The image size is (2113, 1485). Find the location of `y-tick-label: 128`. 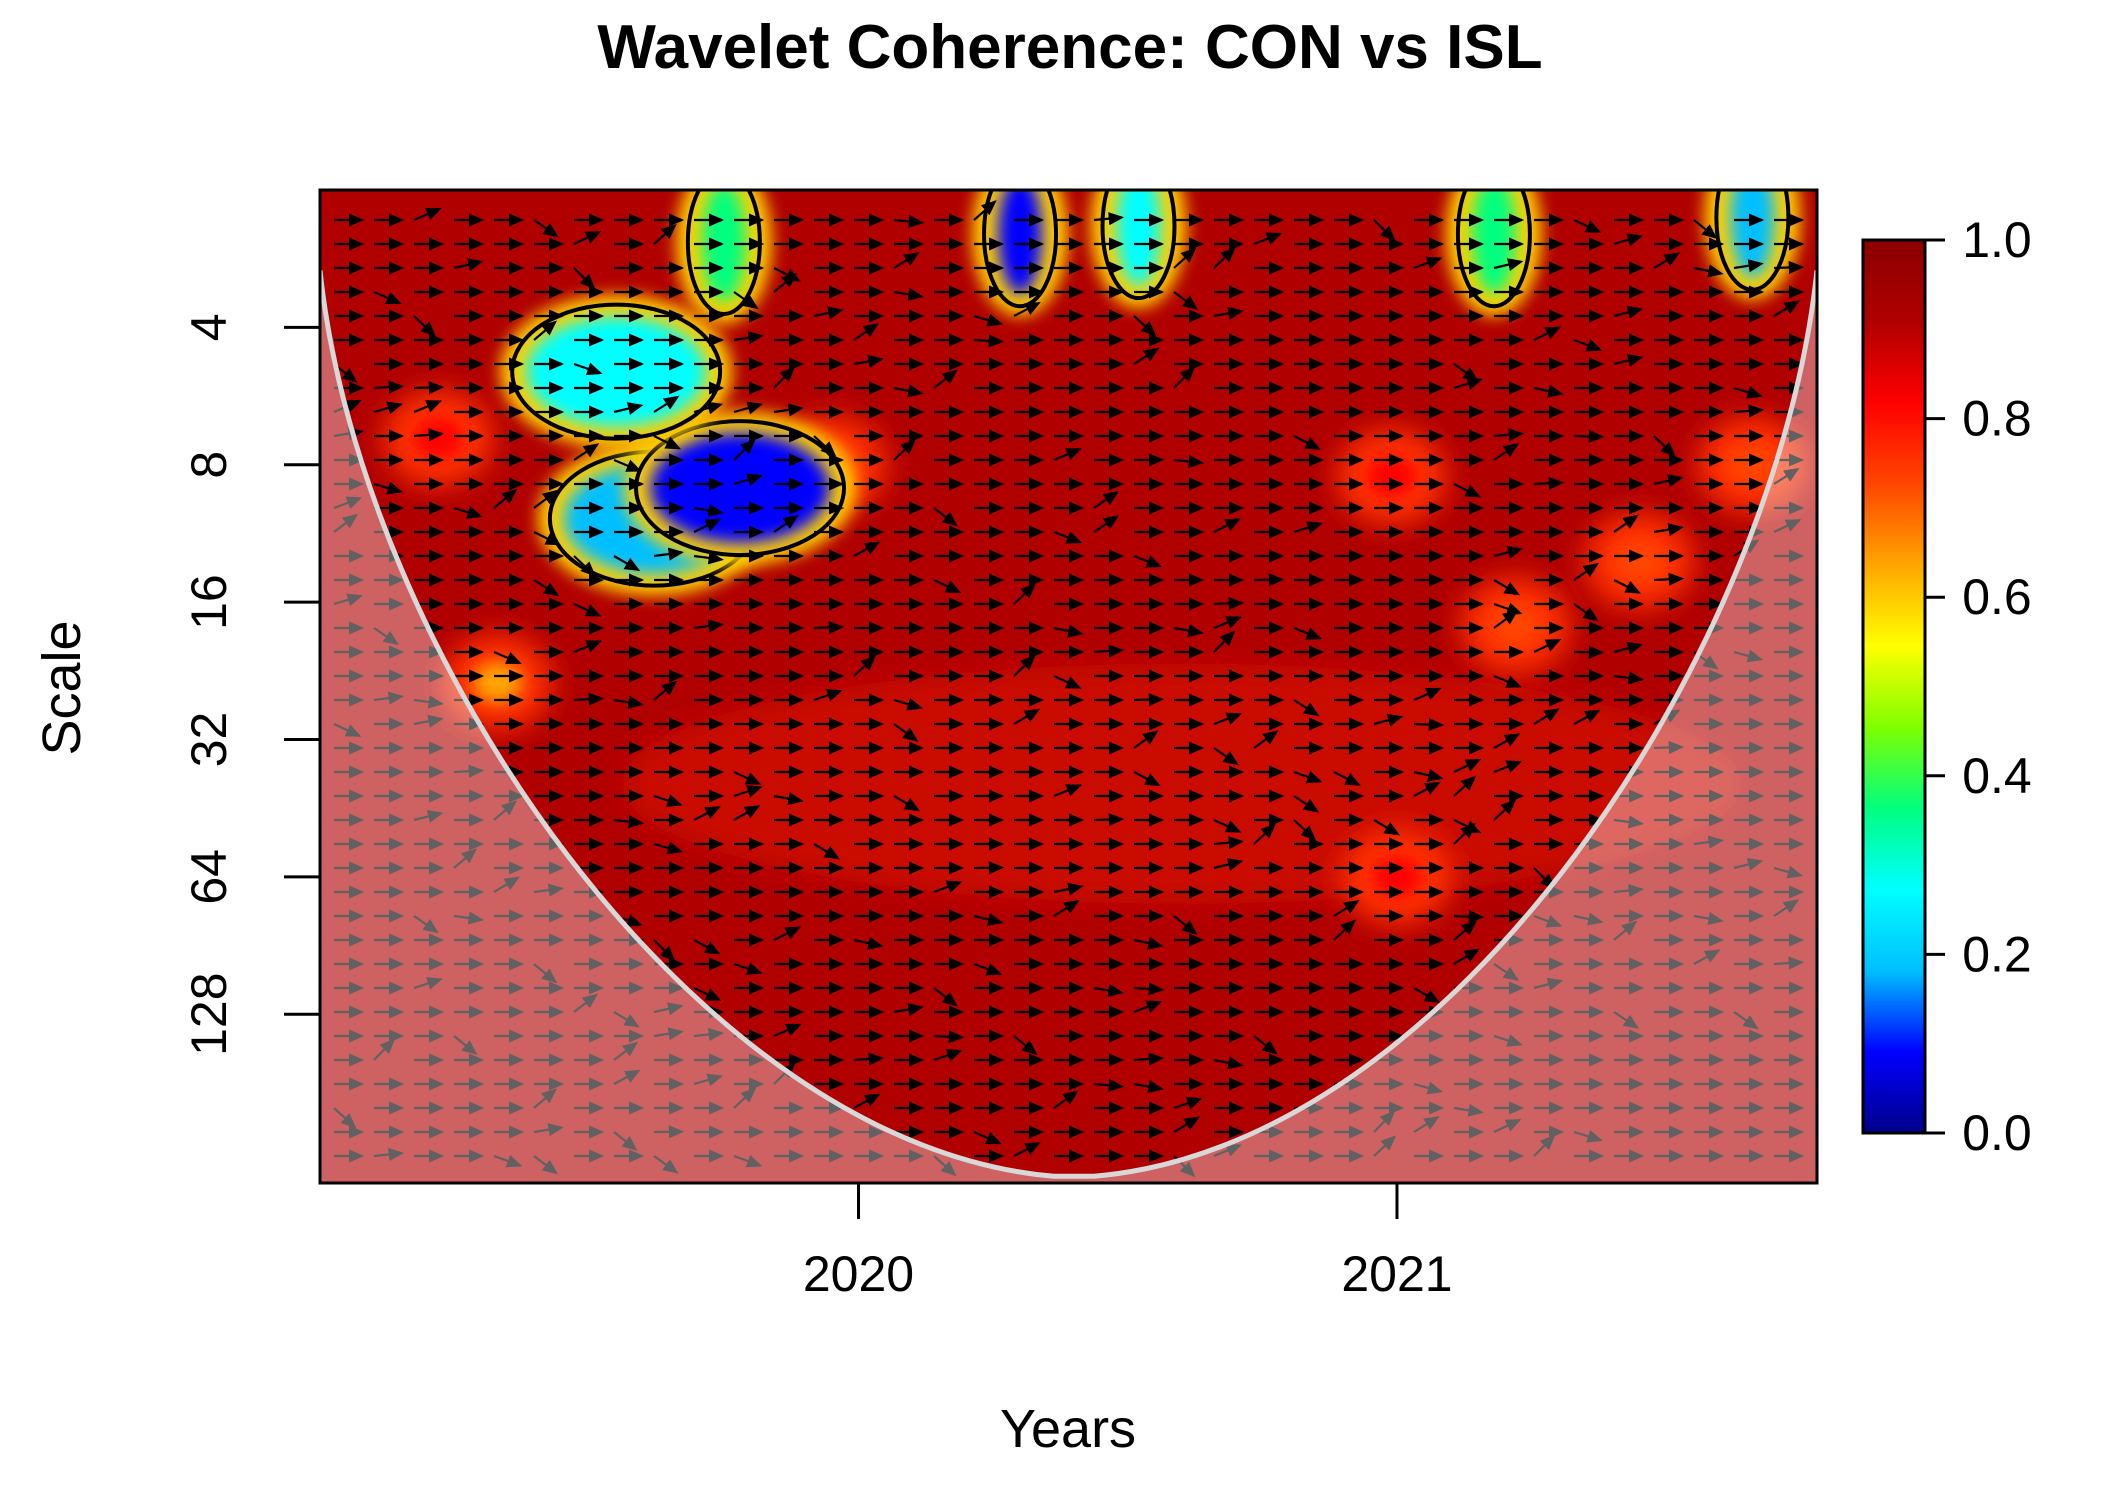

y-tick-label: 128 is located at coordinates (209, 1013).